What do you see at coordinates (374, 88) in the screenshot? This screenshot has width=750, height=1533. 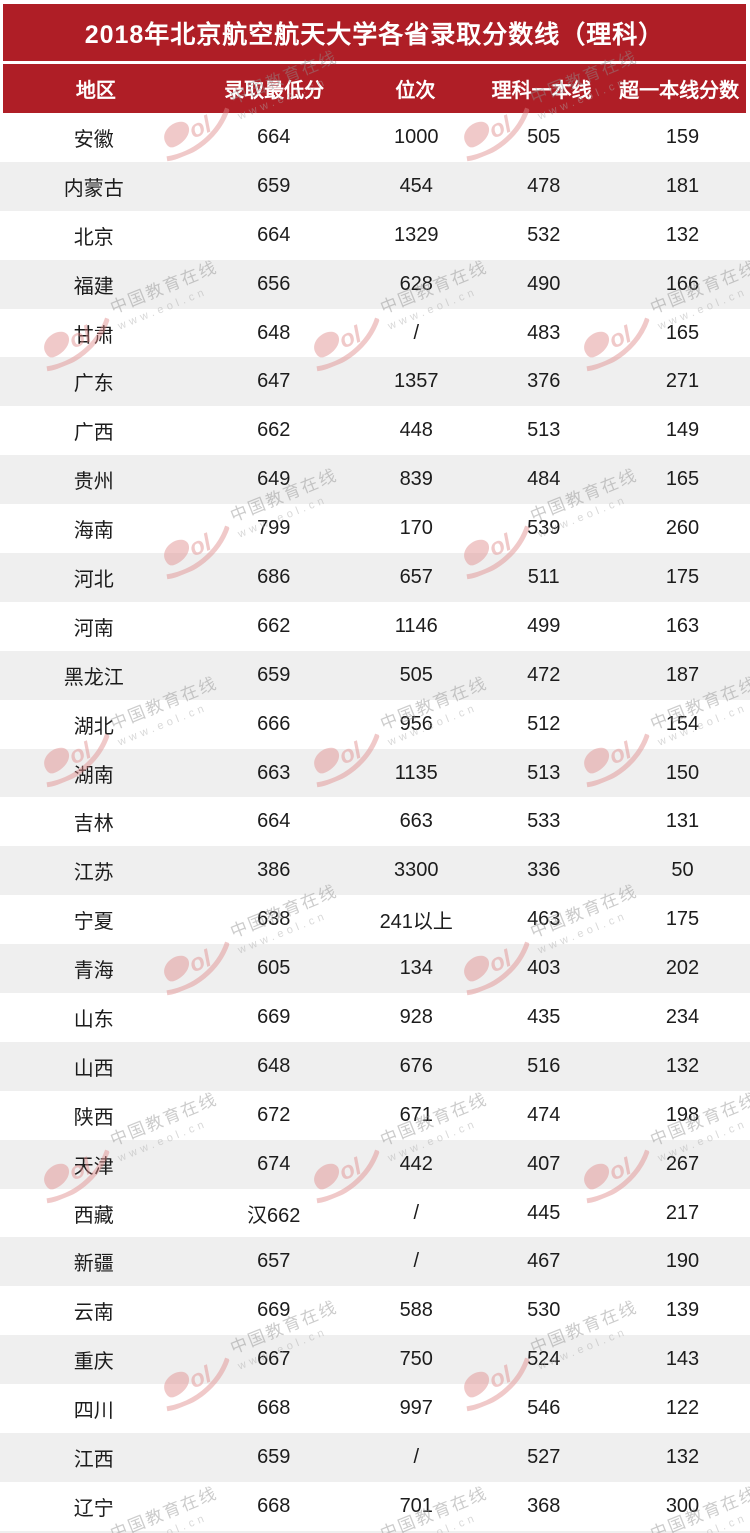 I see `table-header-row: 地区 录取最低分 位次 理科一本线 超一本线分数` at bounding box center [374, 88].